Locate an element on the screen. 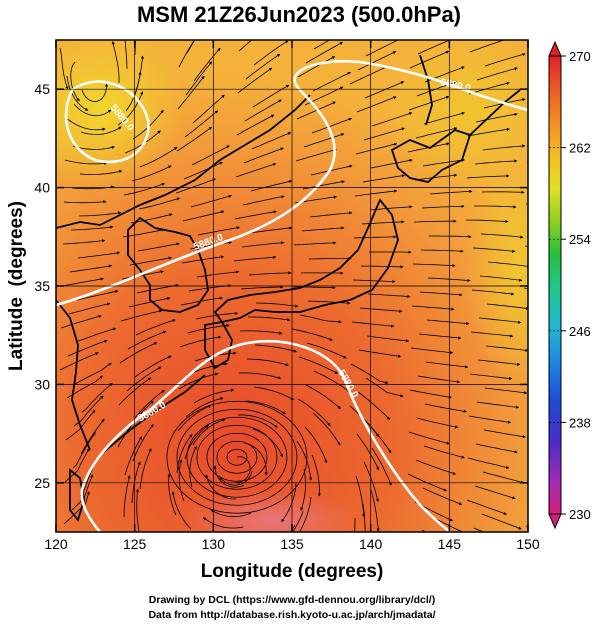 The width and height of the screenshot is (599, 625). colorbar-tick-label: 230 is located at coordinates (580, 514).